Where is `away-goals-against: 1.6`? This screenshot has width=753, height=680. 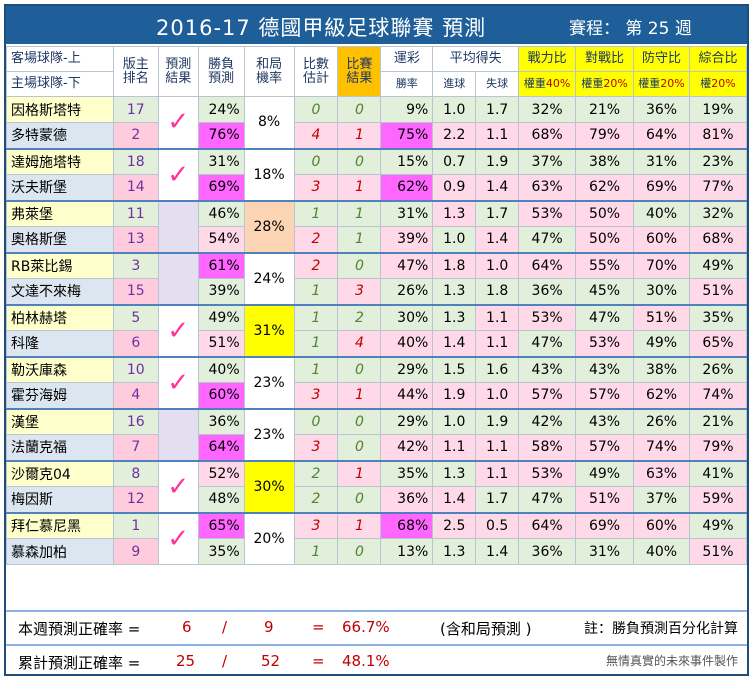 away-goals-against: 1.6 is located at coordinates (497, 369).